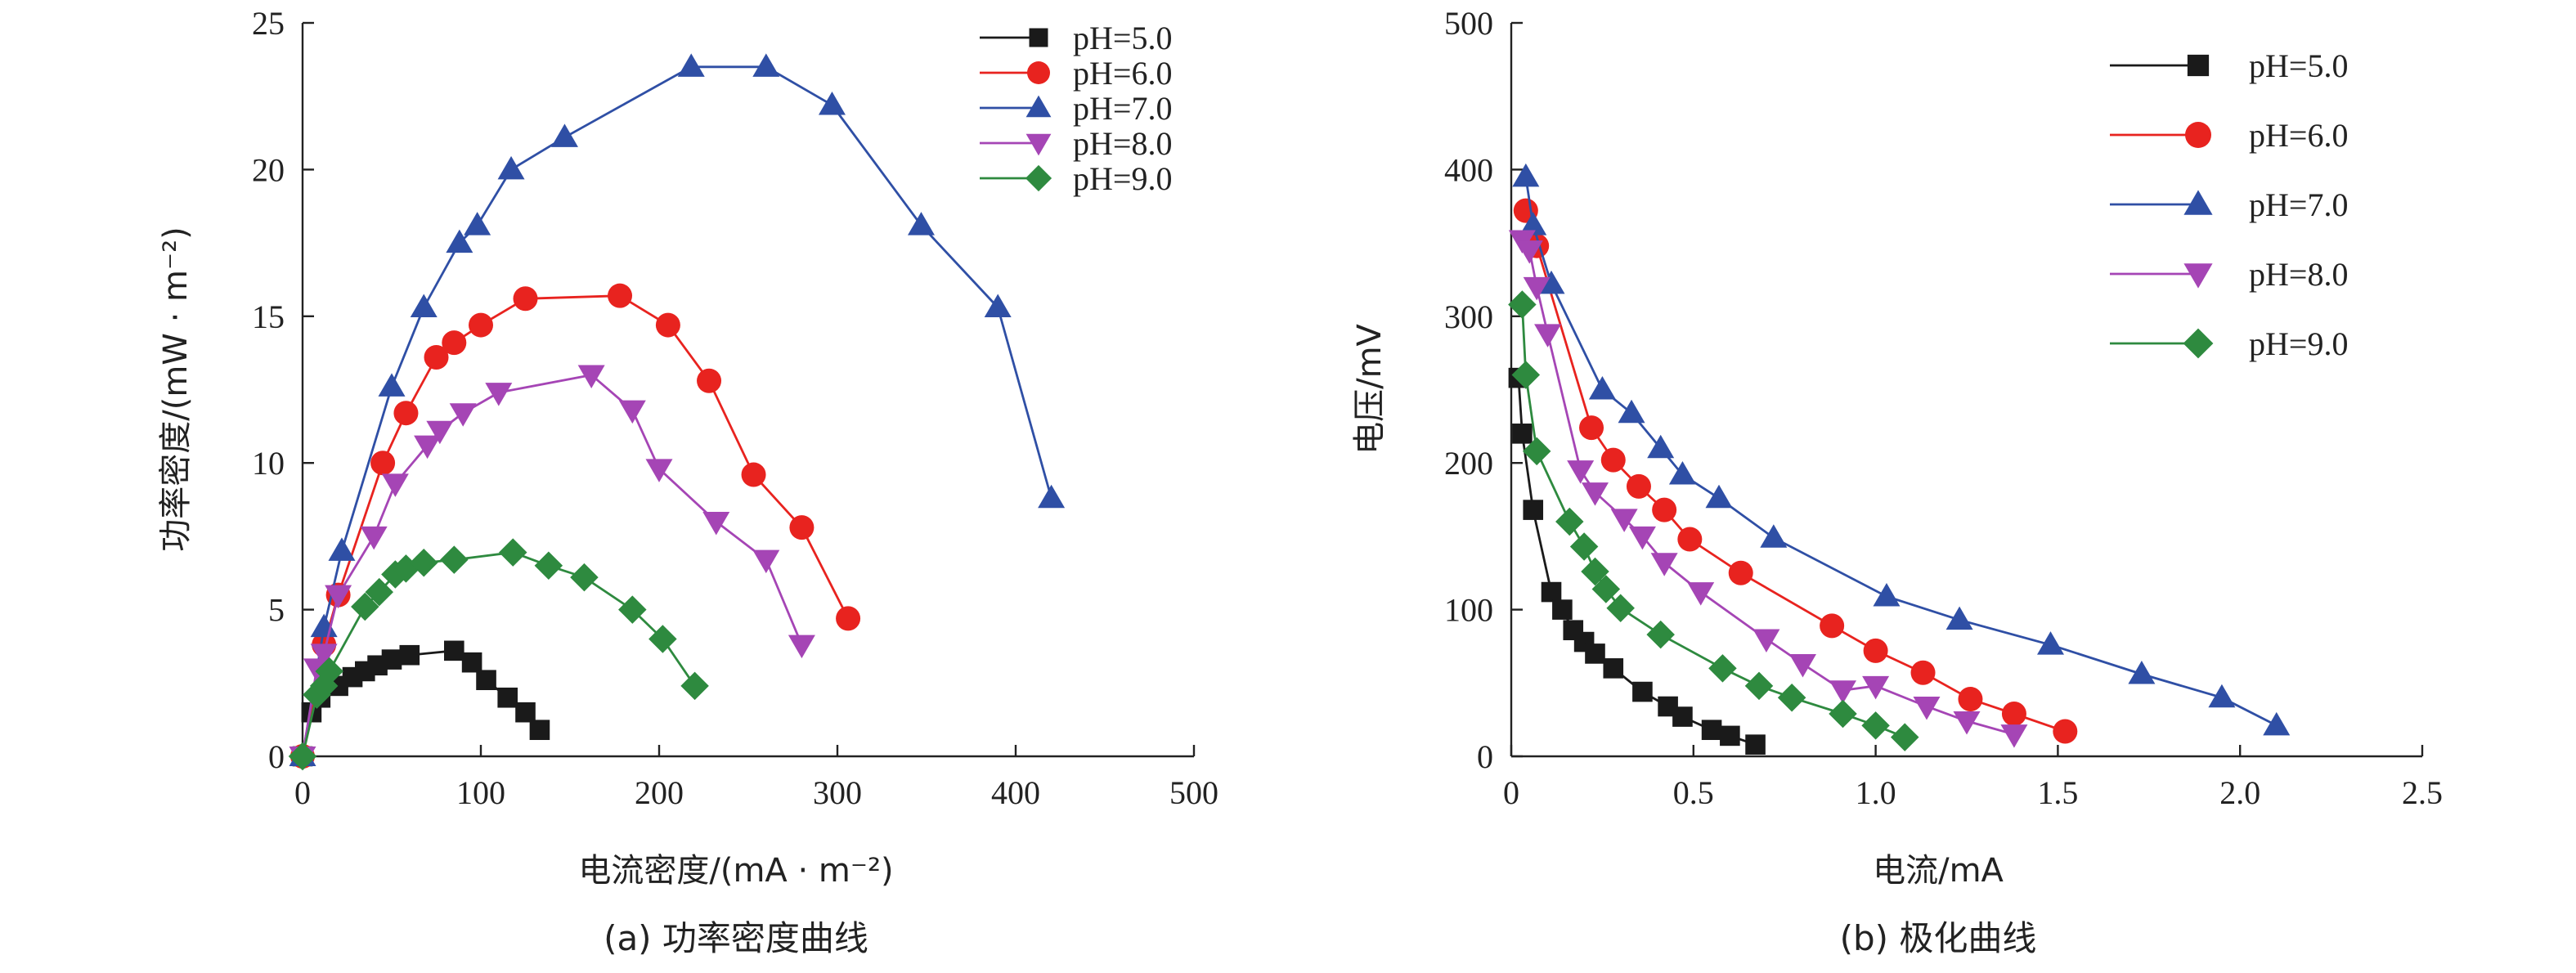  What do you see at coordinates (176, 388) in the screenshot?
I see `chart-a-y-axis-title: 功率密度/(mW · m⁻²)` at bounding box center [176, 388].